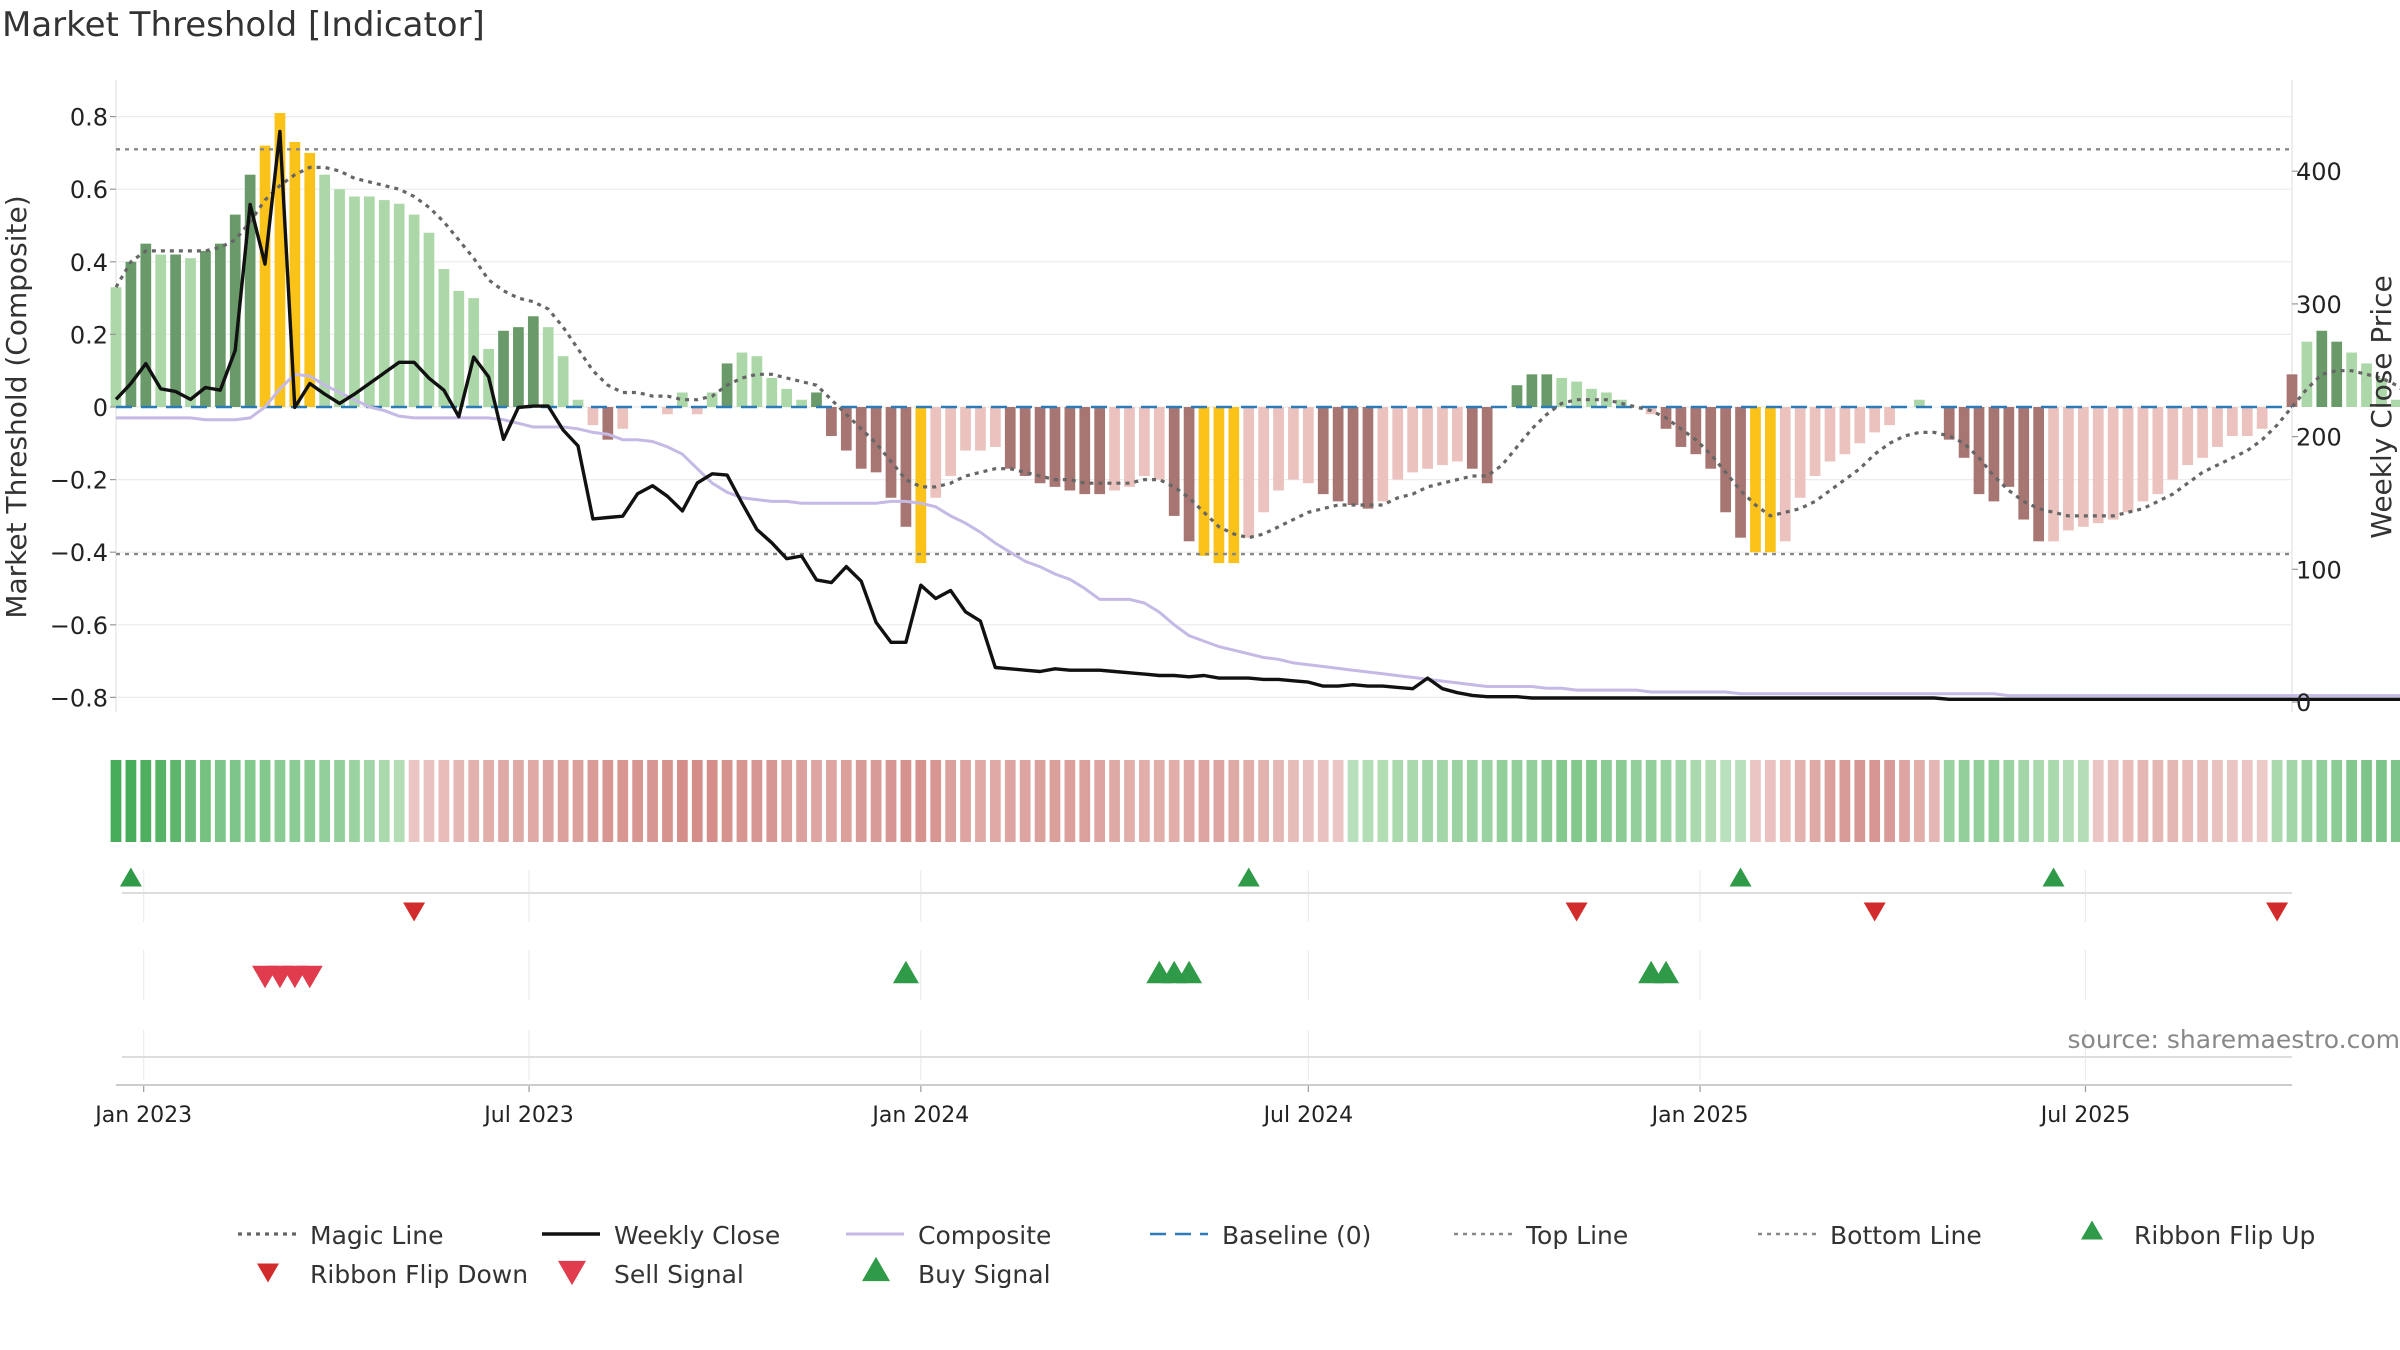 The image size is (2400, 1350). What do you see at coordinates (1204, 976) in the screenshot?
I see `signals-layer` at bounding box center [1204, 976].